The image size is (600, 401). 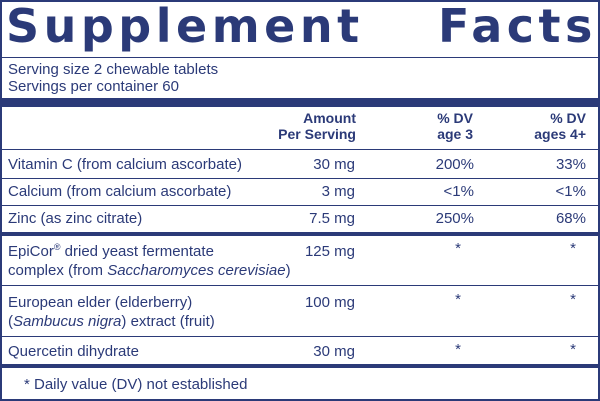 What do you see at coordinates (300, 102) in the screenshot?
I see `header-rule-thick` at bounding box center [300, 102].